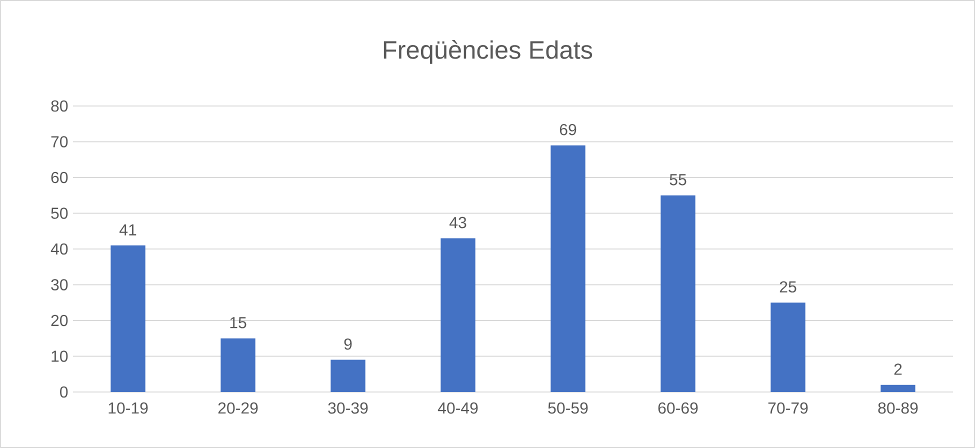 The height and width of the screenshot is (448, 975). What do you see at coordinates (60, 356) in the screenshot?
I see `y-tick-label: 10` at bounding box center [60, 356].